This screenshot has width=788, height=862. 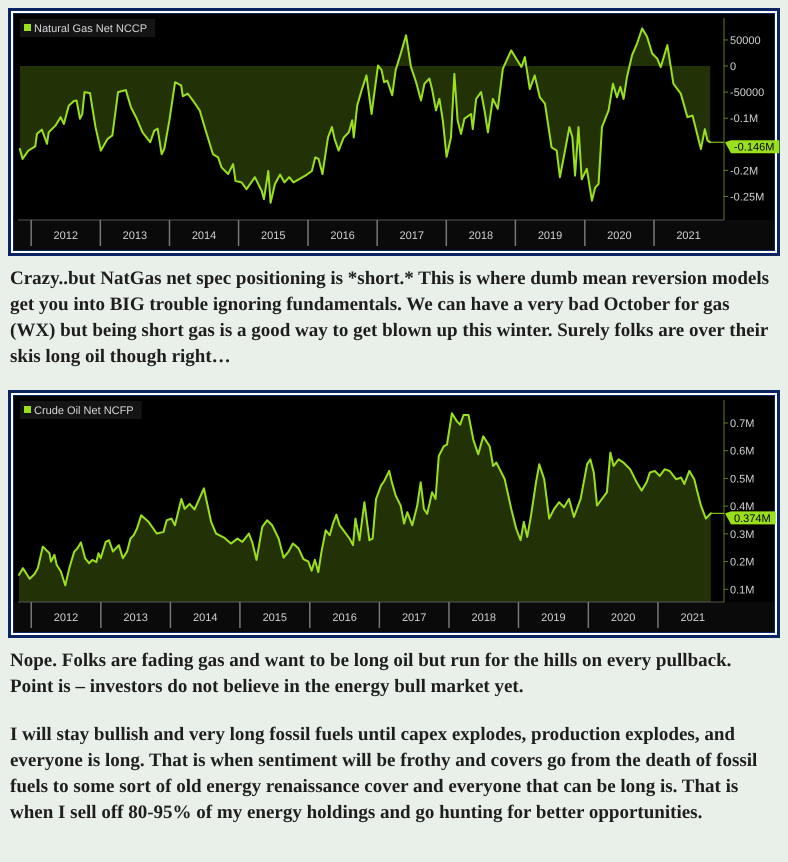 What do you see at coordinates (742, 534) in the screenshot?
I see `y-tick-label: 0.3M` at bounding box center [742, 534].